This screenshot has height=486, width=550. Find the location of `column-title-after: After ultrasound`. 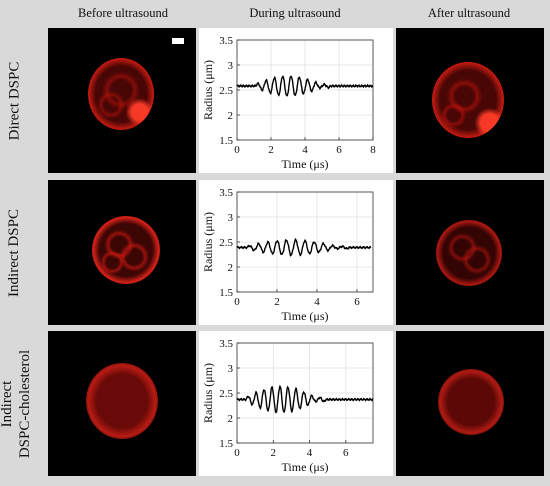

column-title-after: After ultrasound is located at coordinates (469, 13).